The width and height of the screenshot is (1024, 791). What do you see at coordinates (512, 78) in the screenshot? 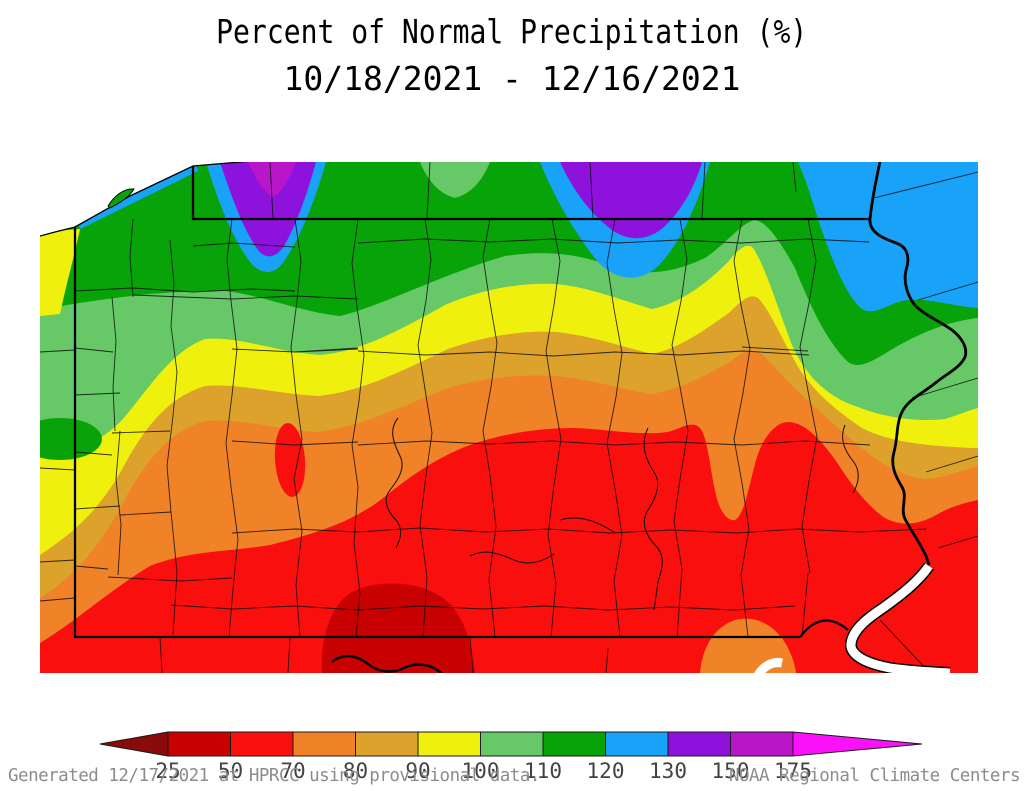
I see `title-line2: 10/18/2021 - 12/16/2021` at bounding box center [512, 78].